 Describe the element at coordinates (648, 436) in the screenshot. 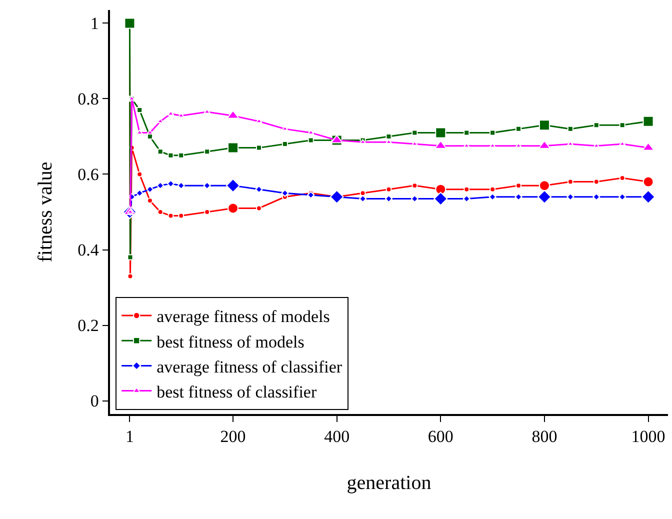

I see `x-tick-label: 1000` at that location.